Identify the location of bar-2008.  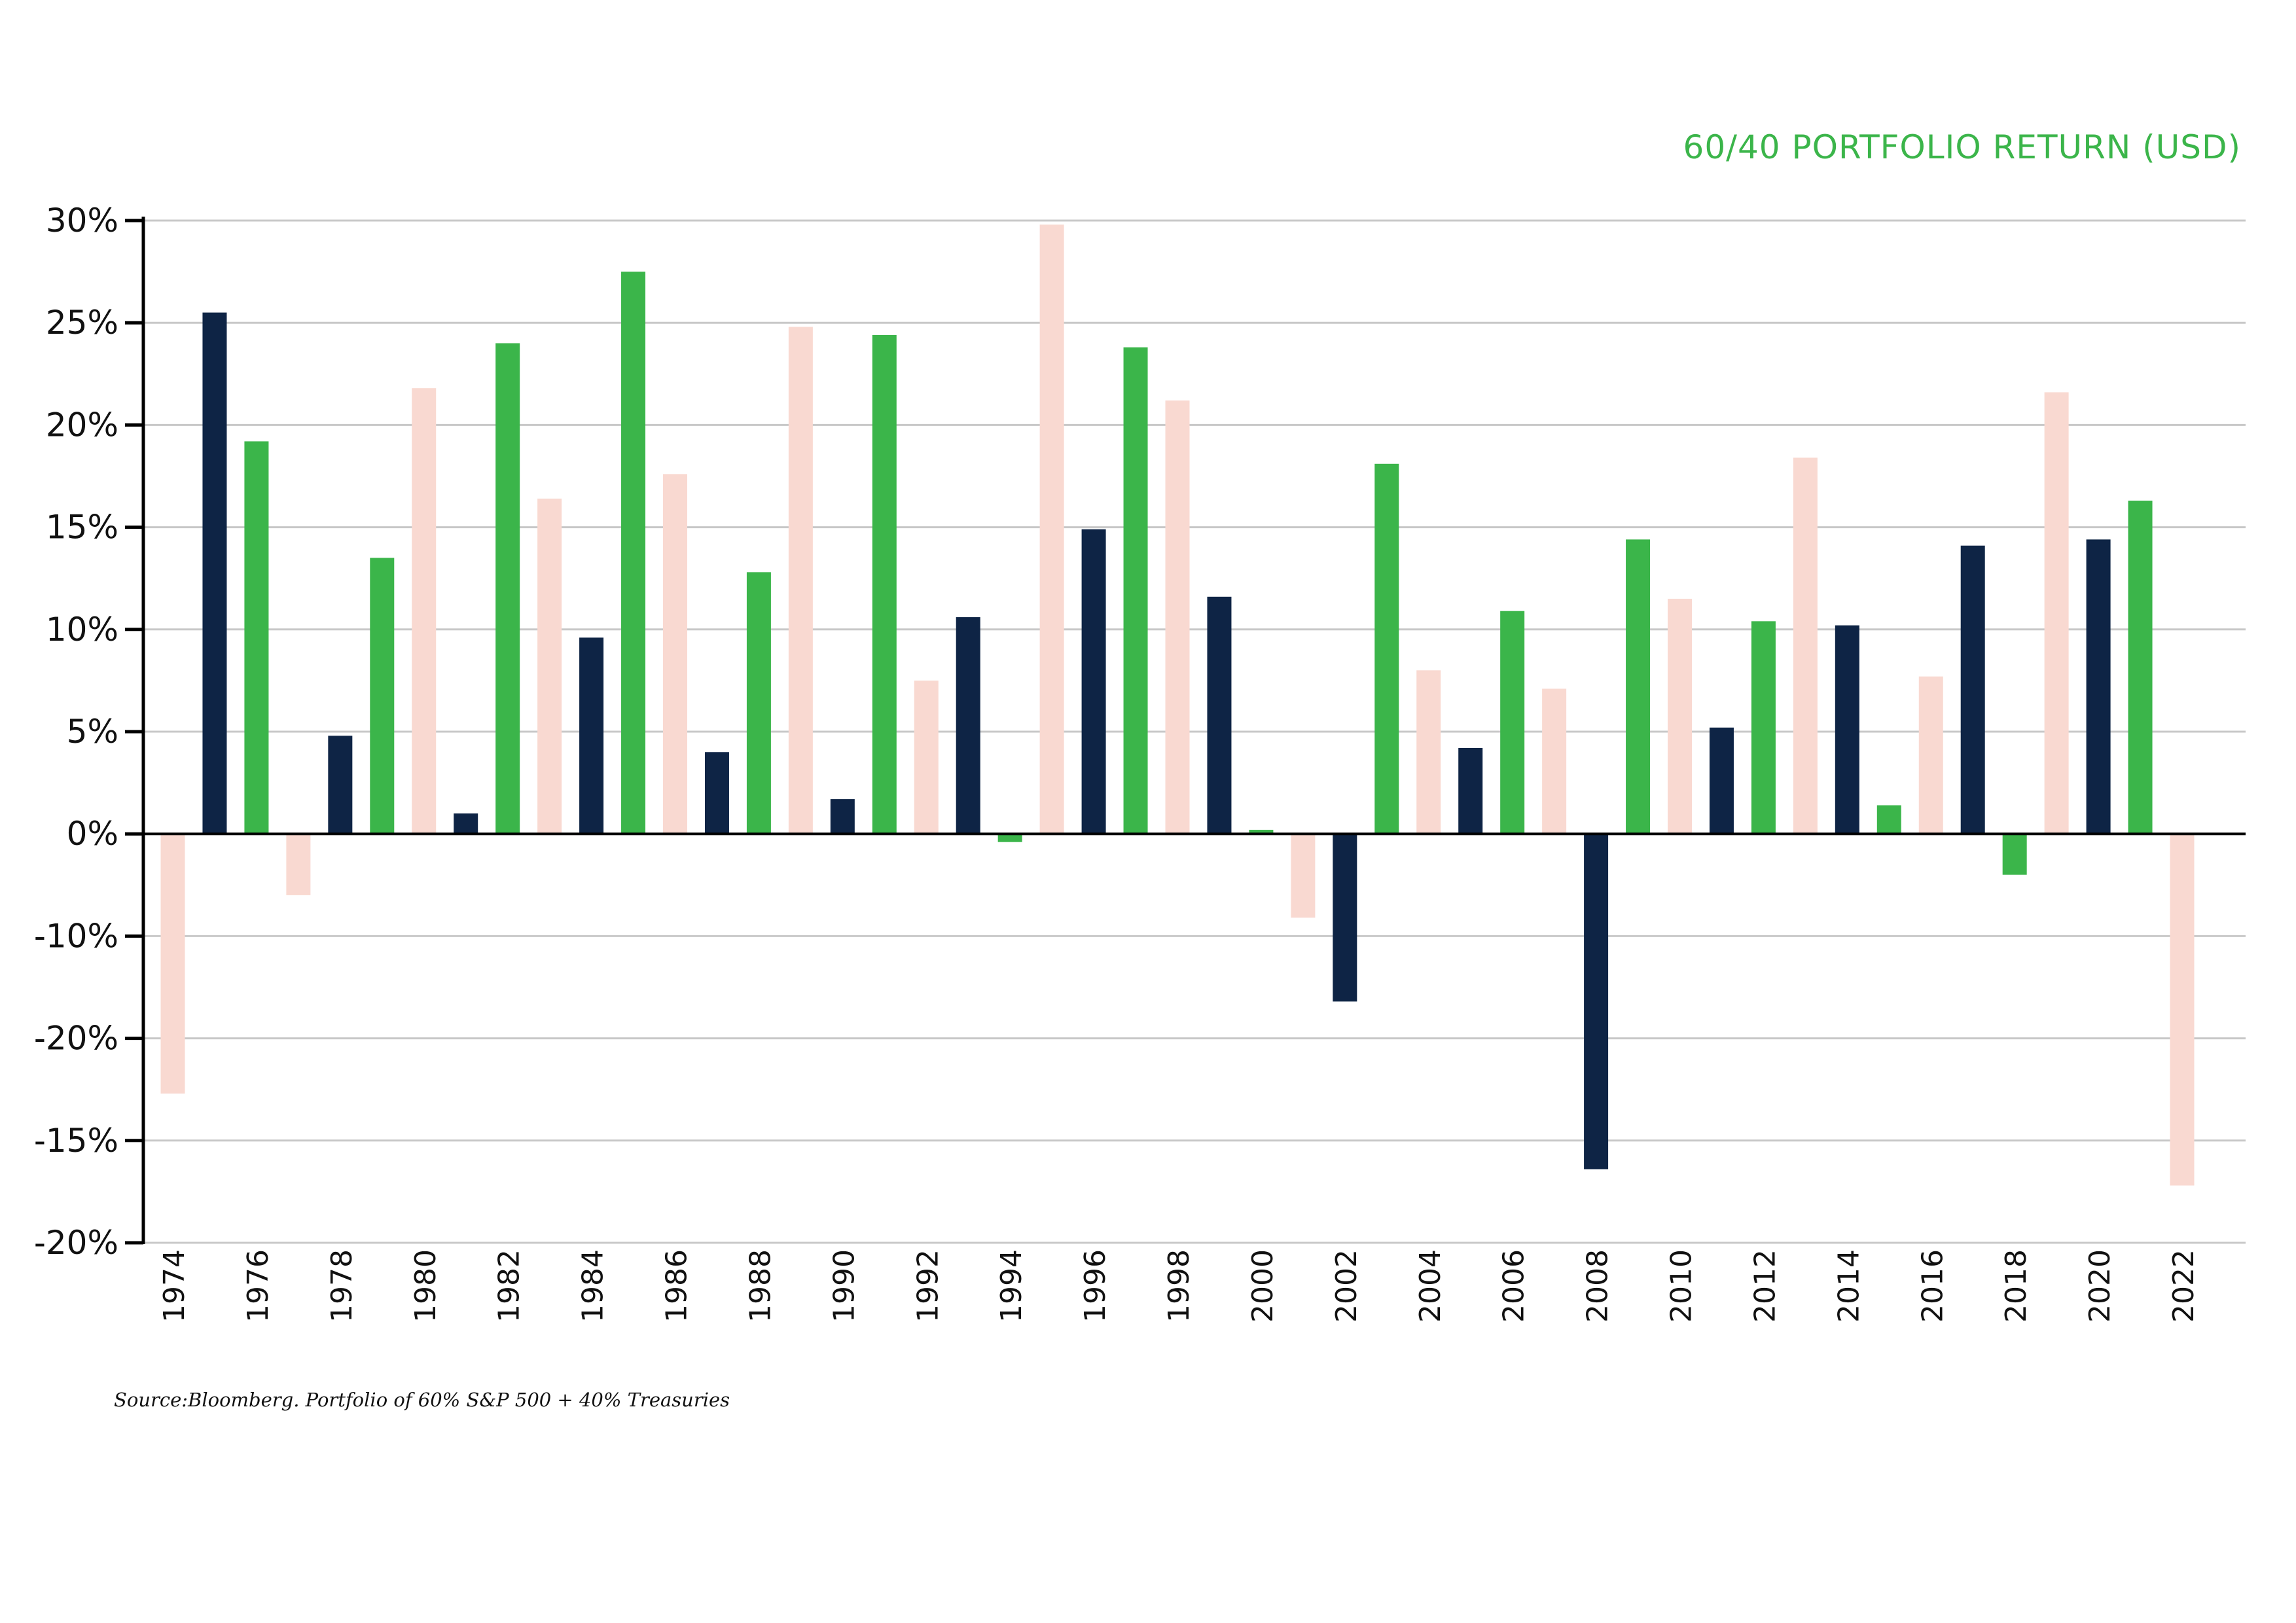
(1596, 1001).